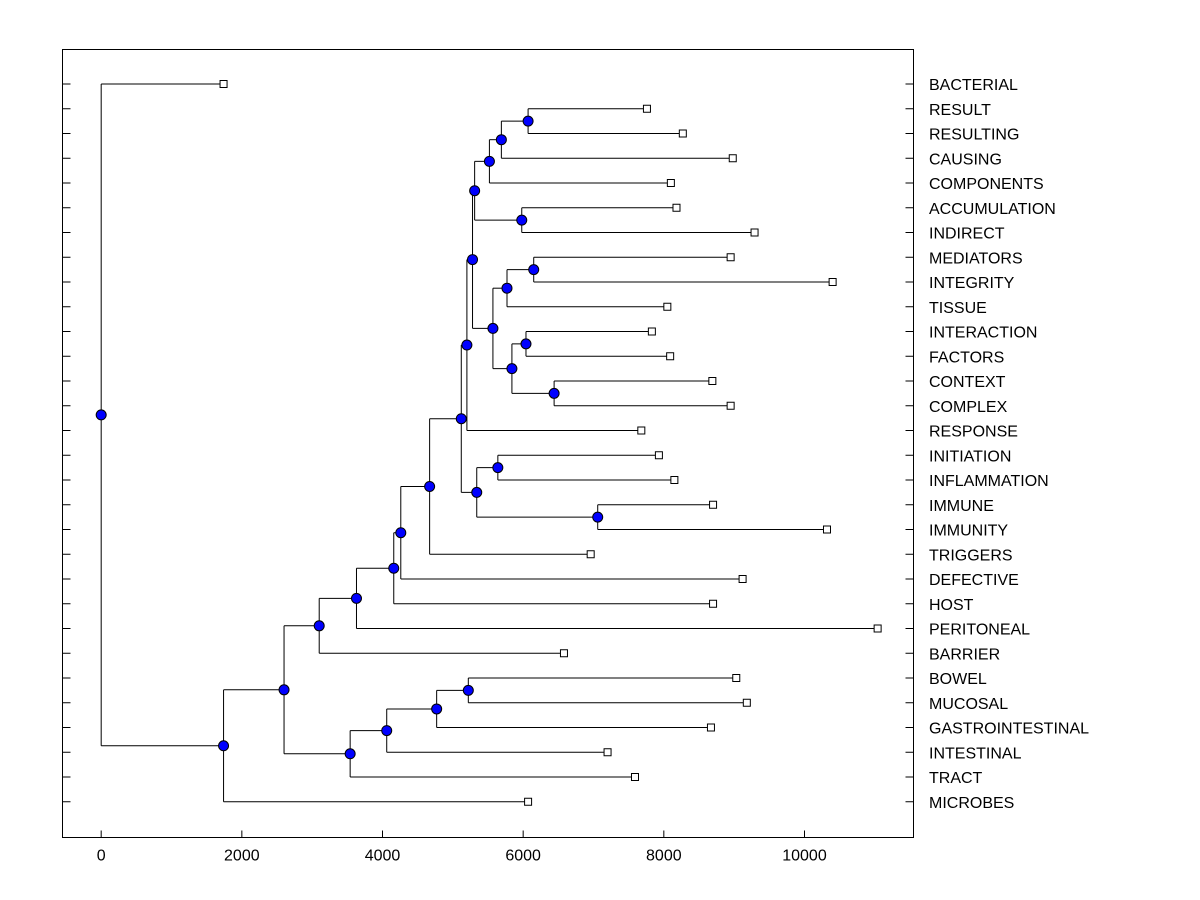 This screenshot has height=900, width=1200. What do you see at coordinates (968, 407) in the screenshot?
I see `leaf-label: COMPLEX` at bounding box center [968, 407].